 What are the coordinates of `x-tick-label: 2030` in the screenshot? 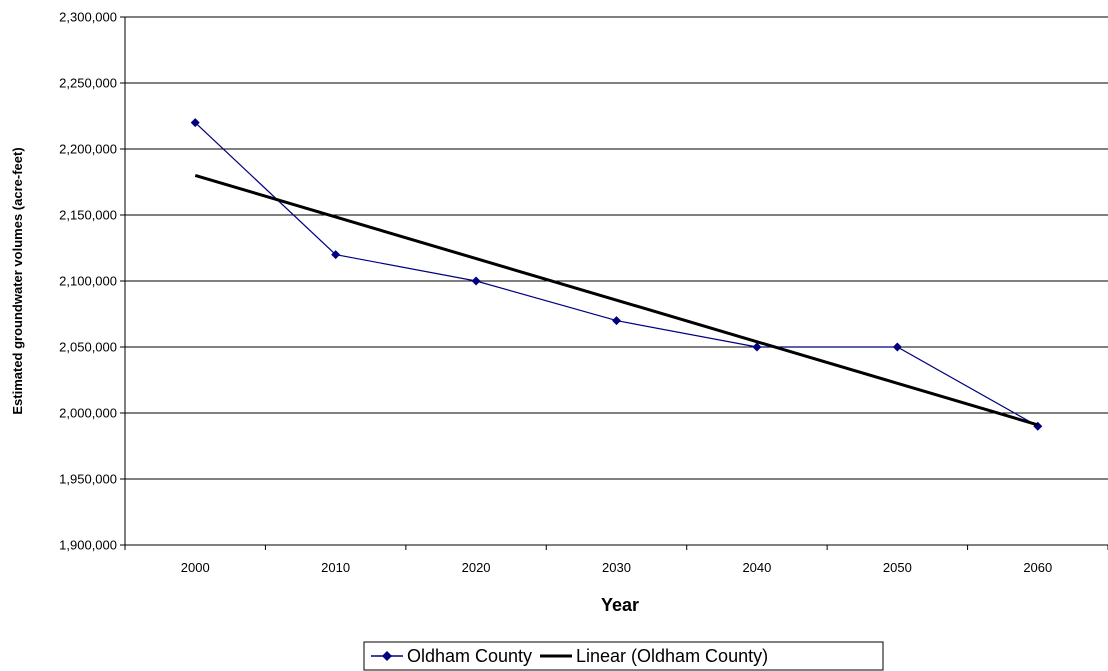 It's located at (616, 567).